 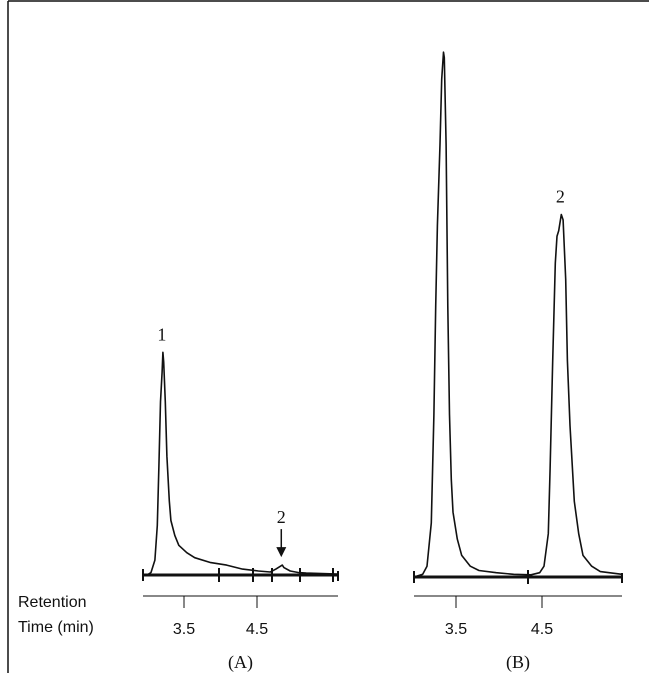 What do you see at coordinates (518, 662) in the screenshot?
I see `panel-label: (B)` at bounding box center [518, 662].